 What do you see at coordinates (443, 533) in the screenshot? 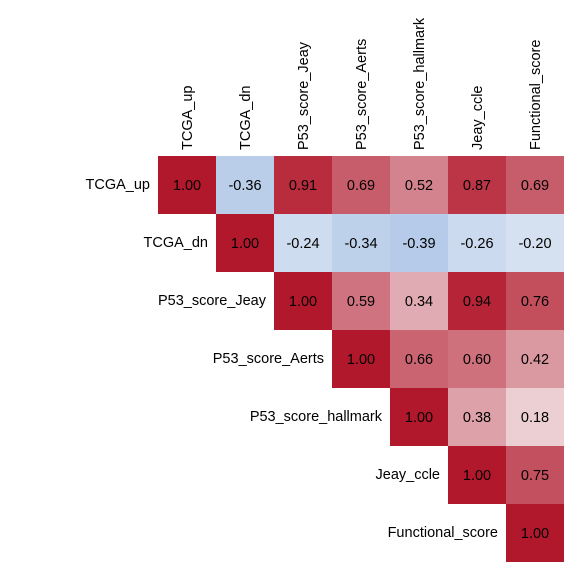
I see `row-label-functional-score: Functional_score` at bounding box center [443, 533].